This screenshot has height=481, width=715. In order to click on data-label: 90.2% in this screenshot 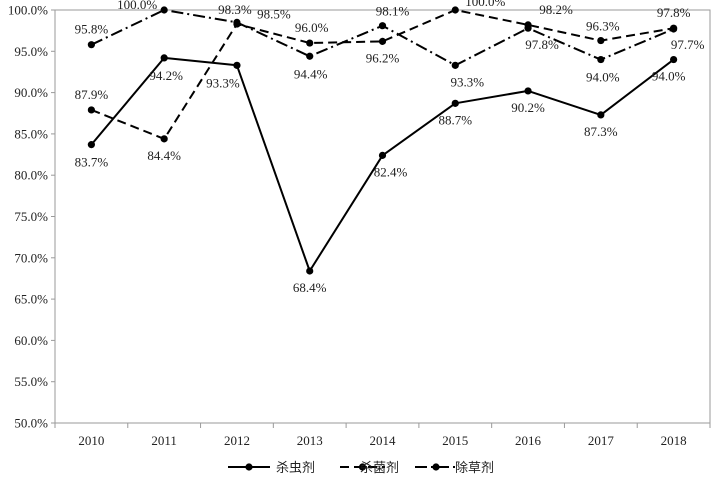, I will do `click(528, 107)`.